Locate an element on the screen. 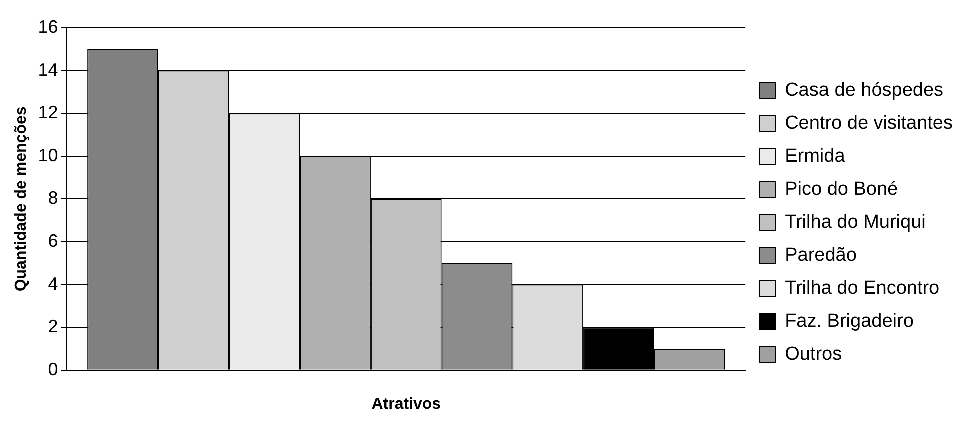 This screenshot has height=426, width=976. legend-label: Pico do Boné is located at coordinates (841, 189).